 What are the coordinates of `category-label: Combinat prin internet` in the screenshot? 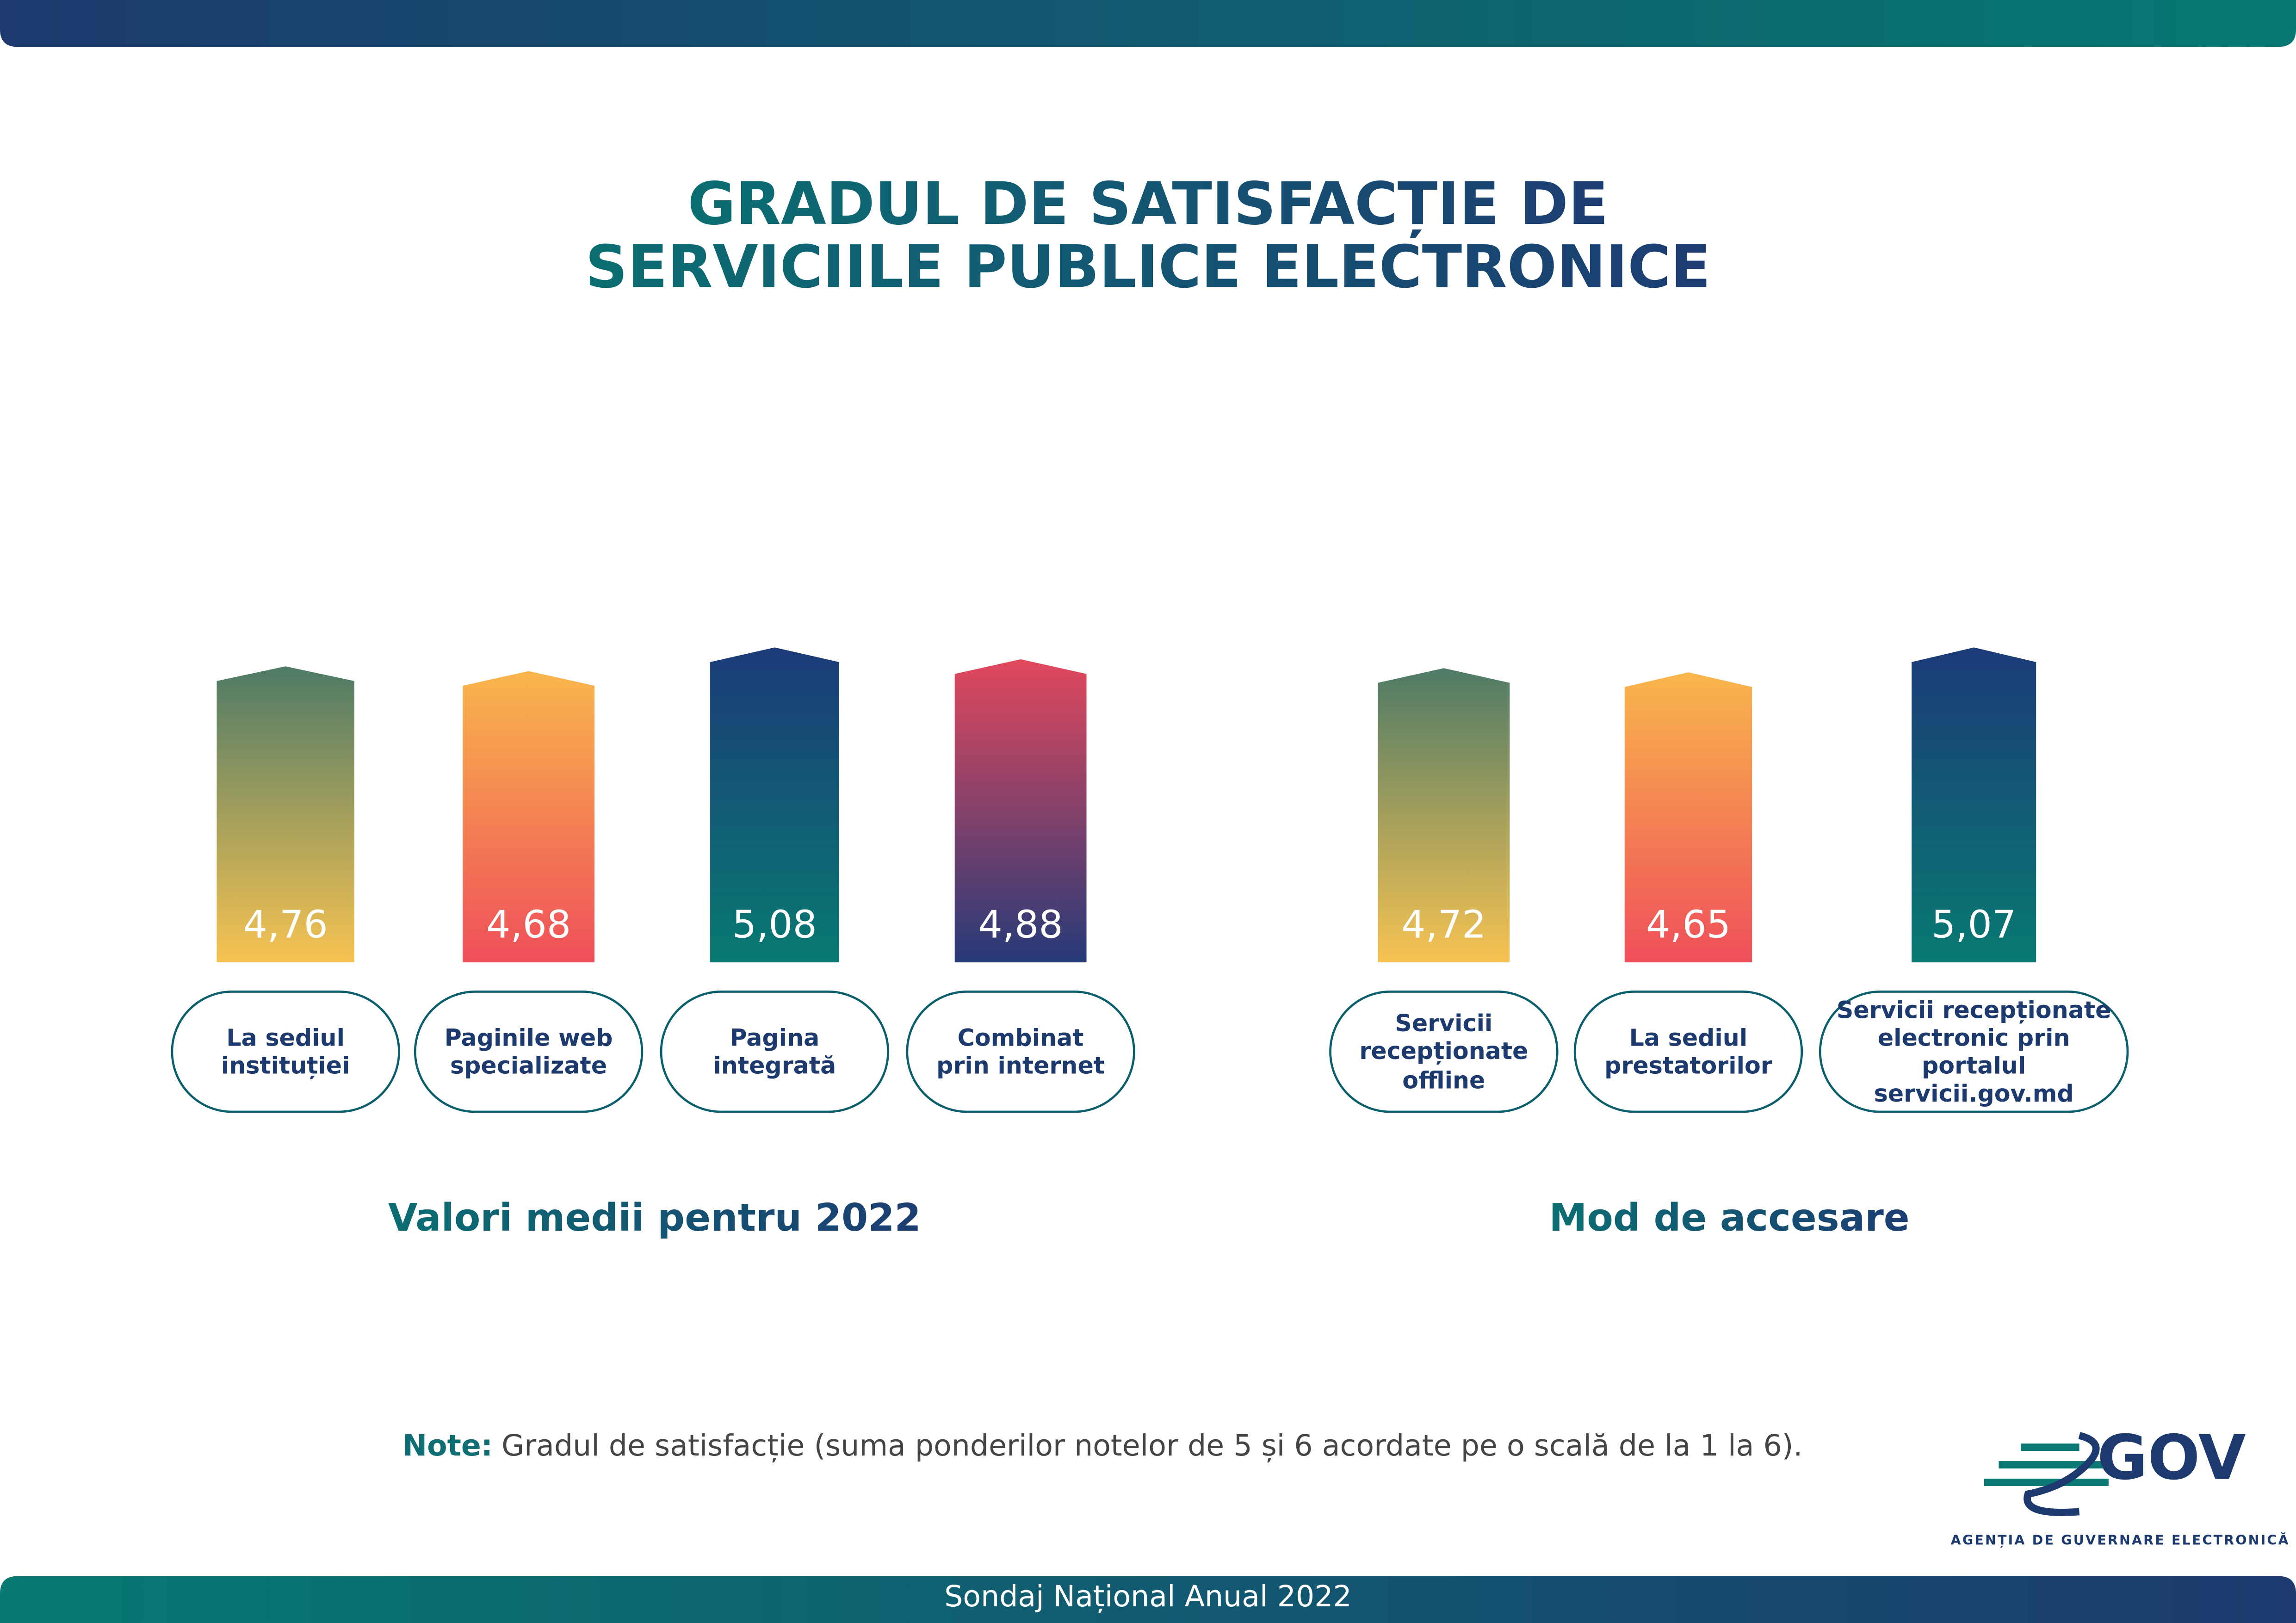 It's located at (1020, 1051).